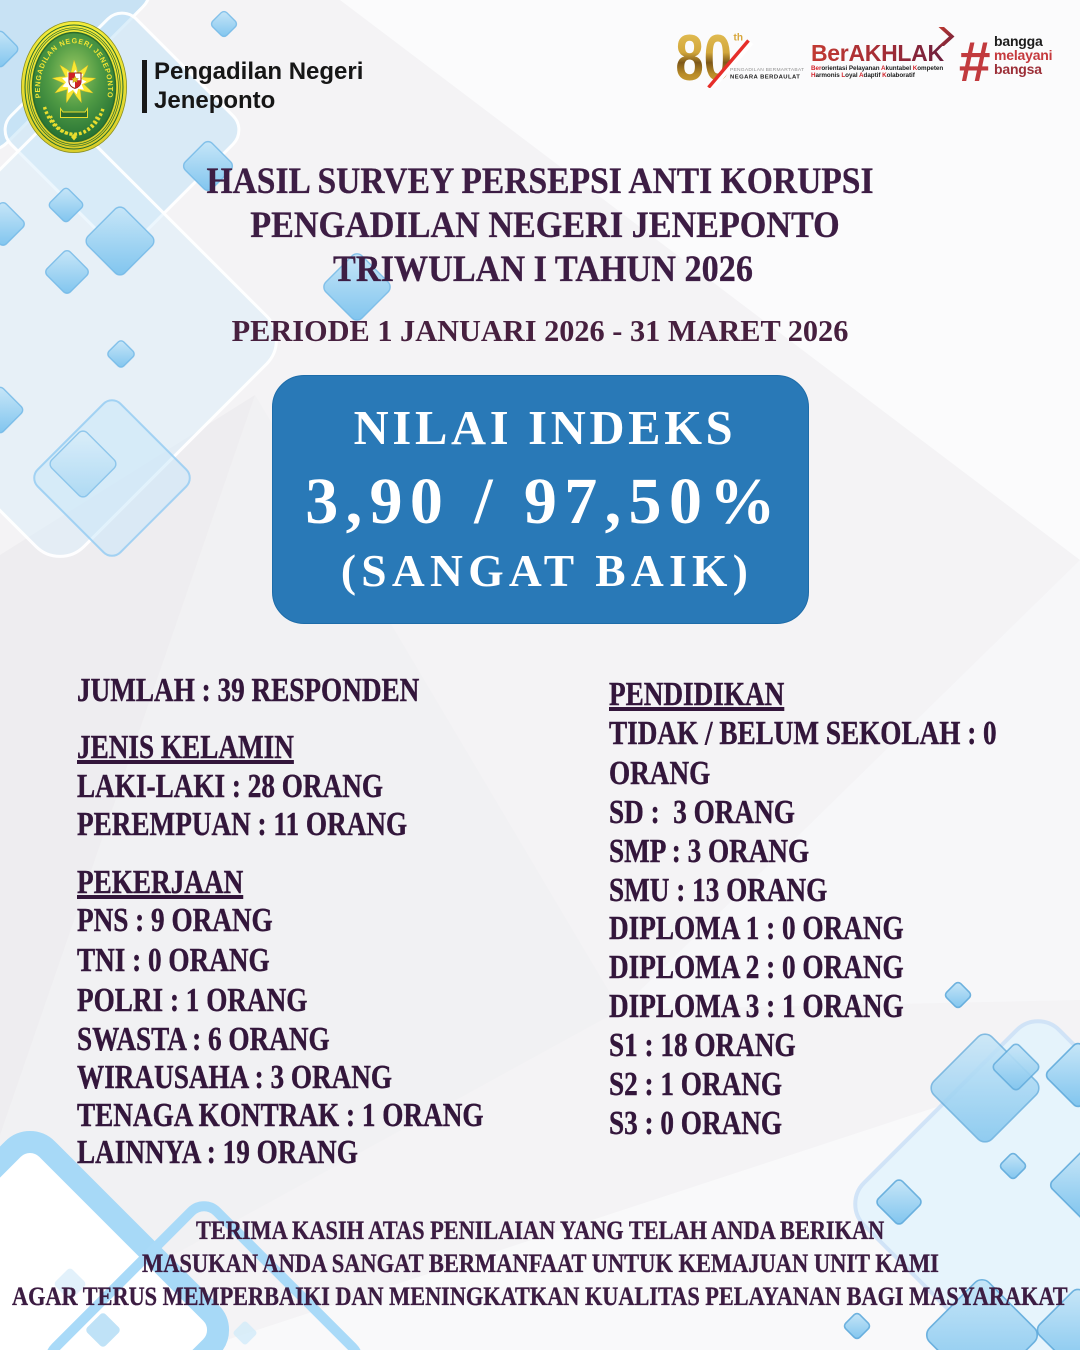 The width and height of the screenshot is (1080, 1350). I want to click on svg-text: NEGARA BERDAULAT, so click(765, 77).